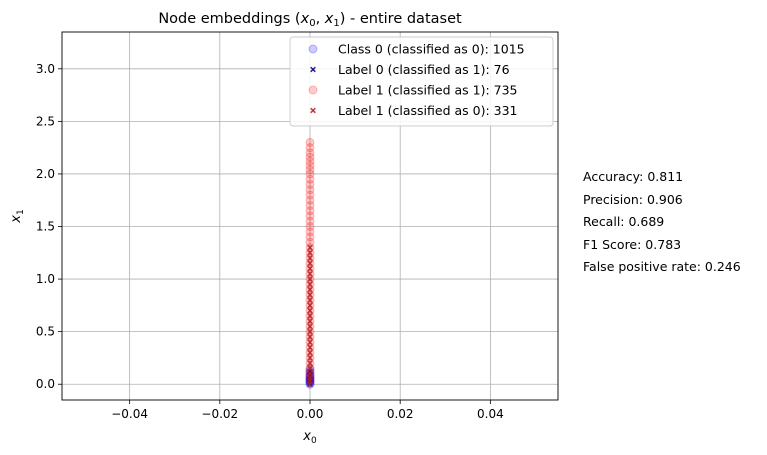 The height and width of the screenshot is (455, 767). I want to click on y-axis-ticks: 0.0 0.5 1.0 1.5 2.0 2.5 3.0, so click(49, 226).